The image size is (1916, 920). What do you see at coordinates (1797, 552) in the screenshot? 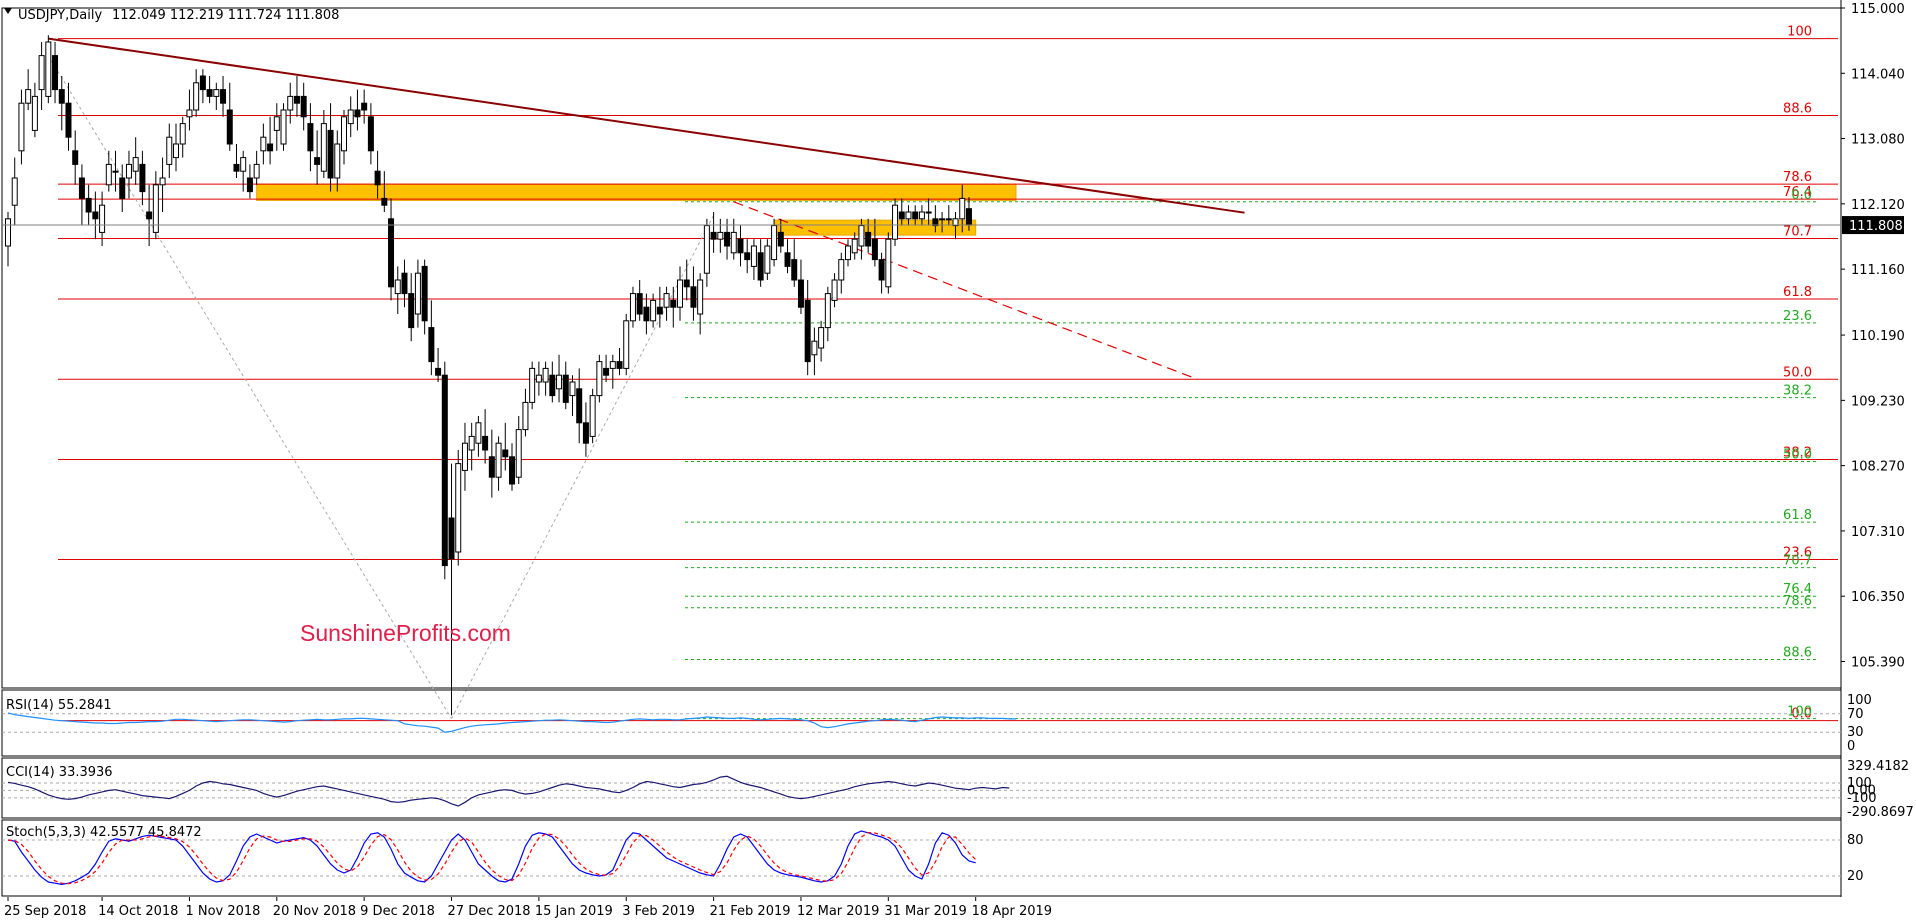
I see `fib-red-label: 23.6` at bounding box center [1797, 552].